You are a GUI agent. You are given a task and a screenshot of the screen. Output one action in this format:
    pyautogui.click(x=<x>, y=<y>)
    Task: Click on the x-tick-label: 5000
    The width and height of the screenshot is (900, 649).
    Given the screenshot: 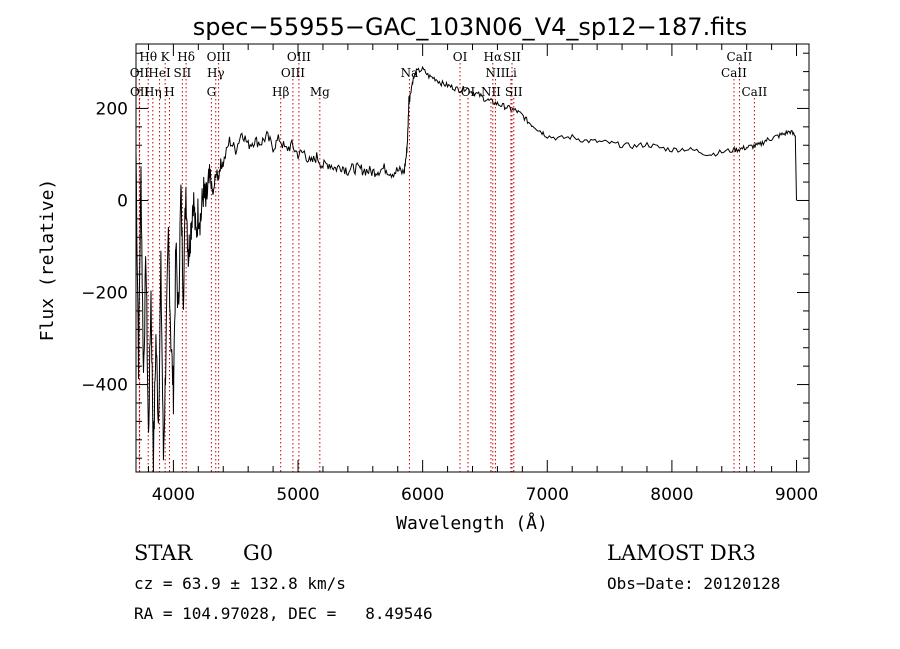 What is the action you would take?
    pyautogui.click(x=297, y=495)
    